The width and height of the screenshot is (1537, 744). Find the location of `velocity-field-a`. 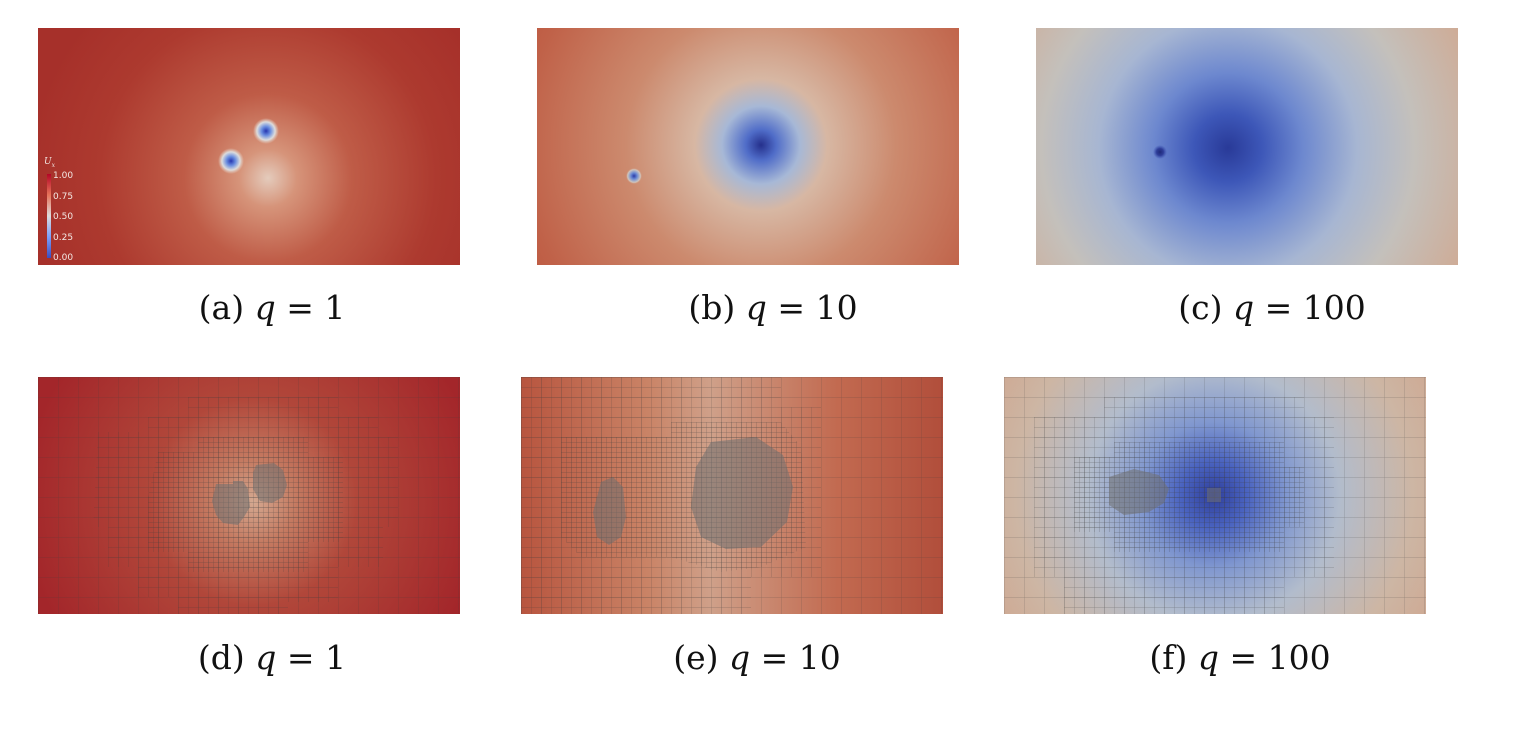

velocity-field-a is located at coordinates (249, 146).